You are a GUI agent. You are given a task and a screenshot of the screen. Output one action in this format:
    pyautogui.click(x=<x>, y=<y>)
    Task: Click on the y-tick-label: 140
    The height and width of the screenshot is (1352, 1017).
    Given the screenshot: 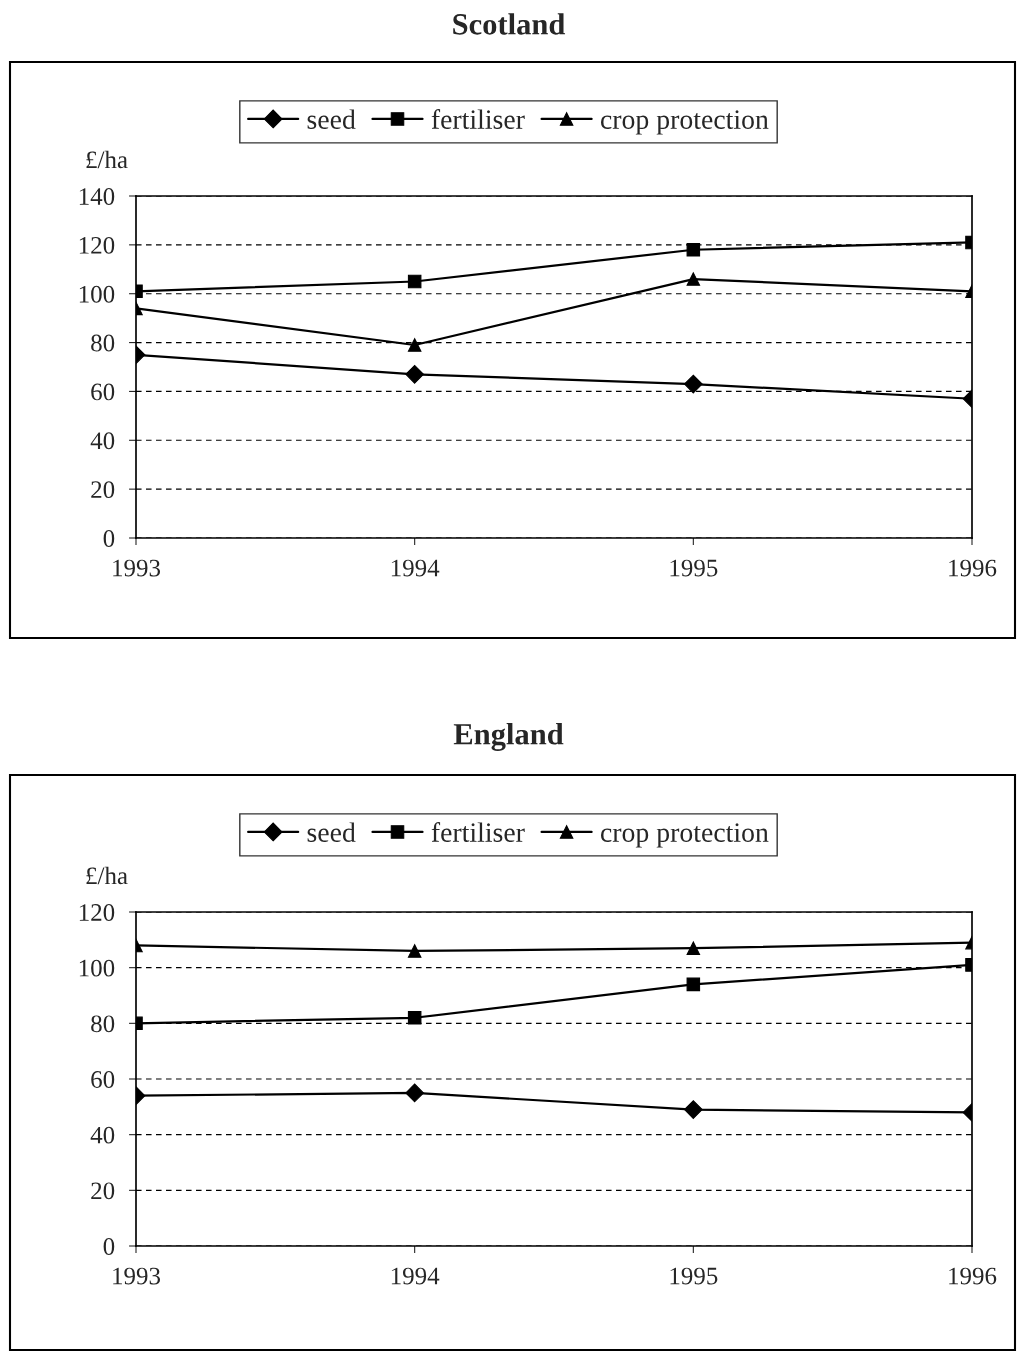 What is the action you would take?
    pyautogui.click(x=97, y=196)
    